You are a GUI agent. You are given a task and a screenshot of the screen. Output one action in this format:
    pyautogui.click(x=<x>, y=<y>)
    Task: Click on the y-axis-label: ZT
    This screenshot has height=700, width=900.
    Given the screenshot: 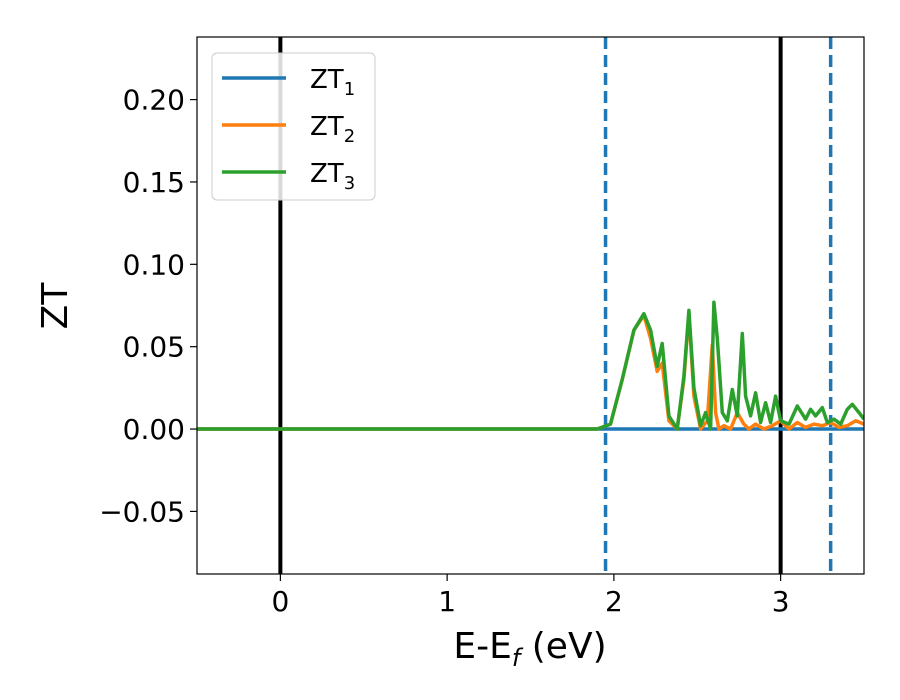 What is the action you would take?
    pyautogui.click(x=55, y=306)
    